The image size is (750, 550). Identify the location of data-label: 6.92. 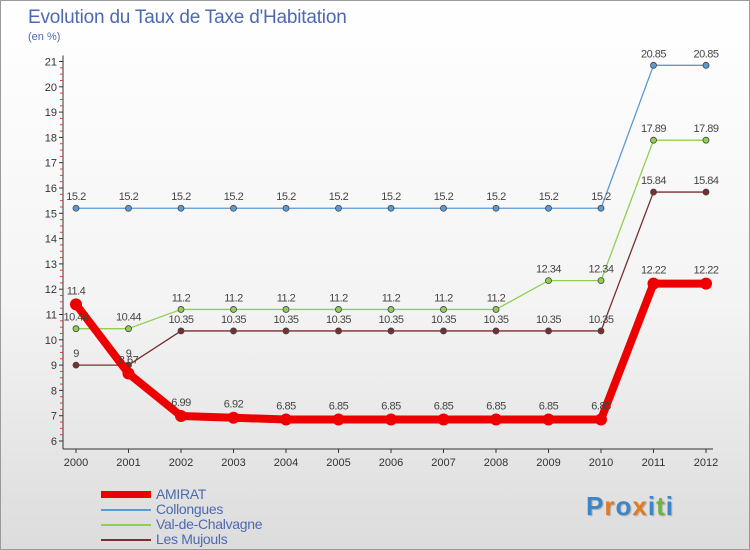
(234, 405).